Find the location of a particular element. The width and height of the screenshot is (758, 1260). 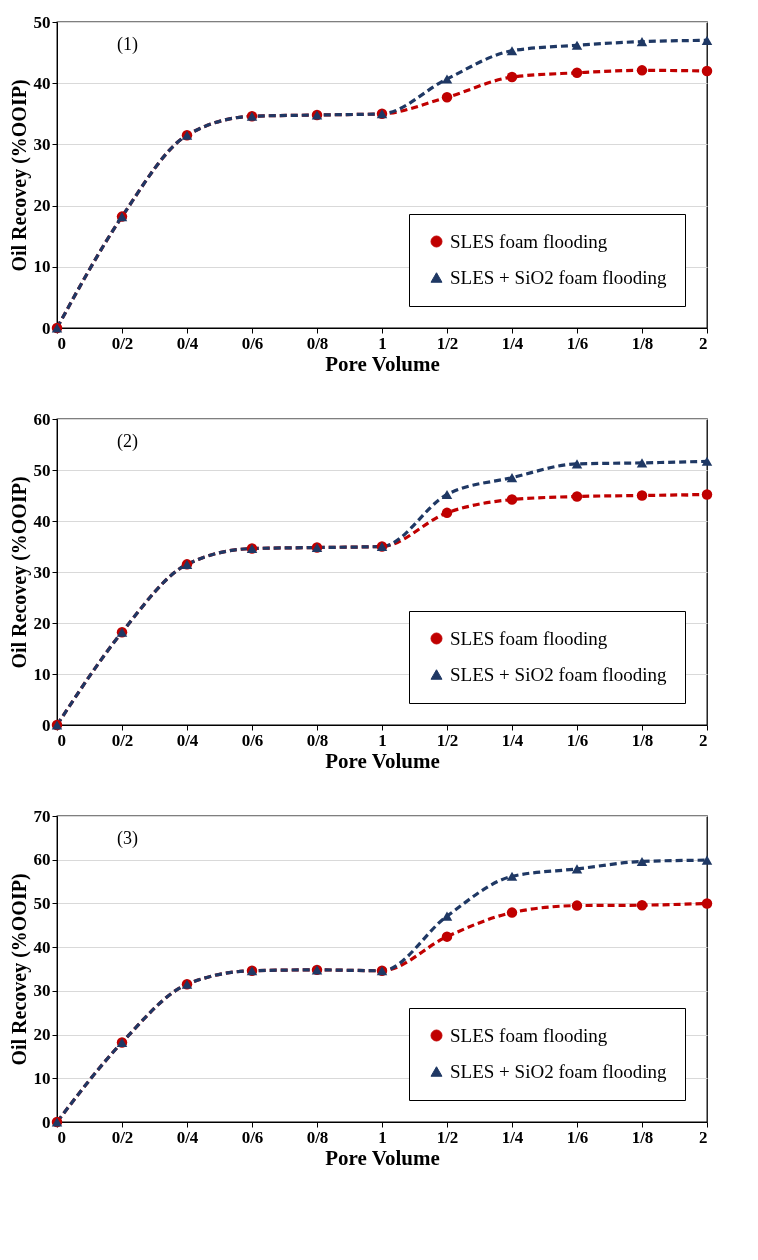

annotation: (3) is located at coordinates (127, 838).